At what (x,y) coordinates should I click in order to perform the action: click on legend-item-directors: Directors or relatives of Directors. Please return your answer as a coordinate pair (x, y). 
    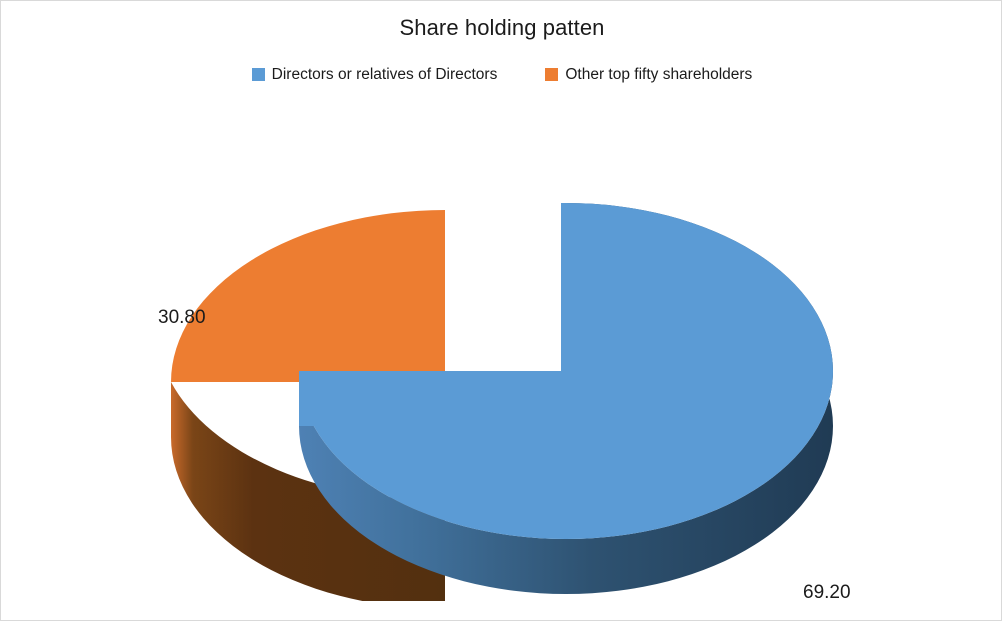
    Looking at the image, I should click on (374, 74).